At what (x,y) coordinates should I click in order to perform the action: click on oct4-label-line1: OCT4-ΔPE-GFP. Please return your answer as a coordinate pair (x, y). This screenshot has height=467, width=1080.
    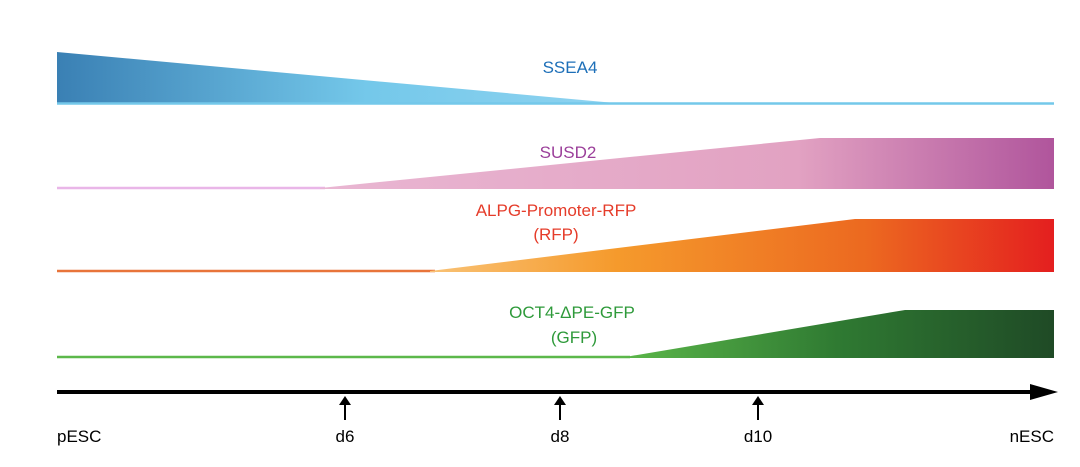
    Looking at the image, I should click on (572, 312).